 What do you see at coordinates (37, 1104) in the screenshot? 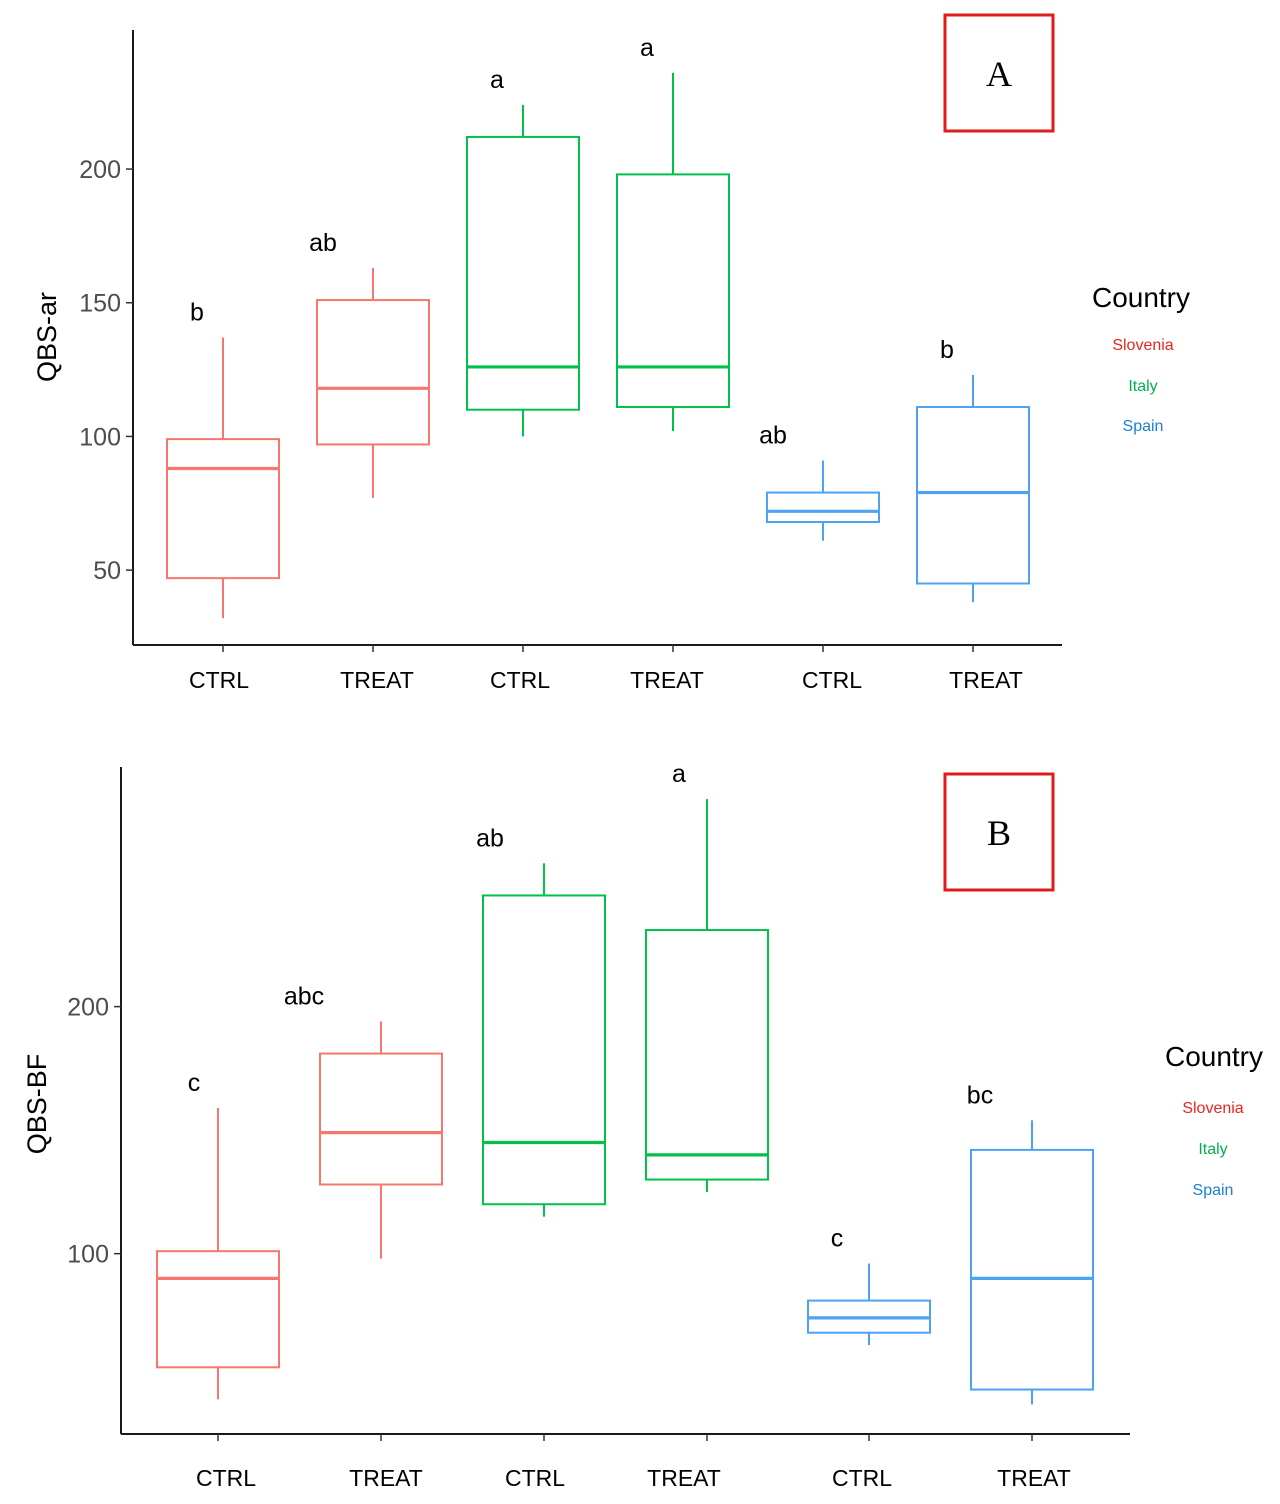
I see `y-axis-label: QBS-BF` at bounding box center [37, 1104].